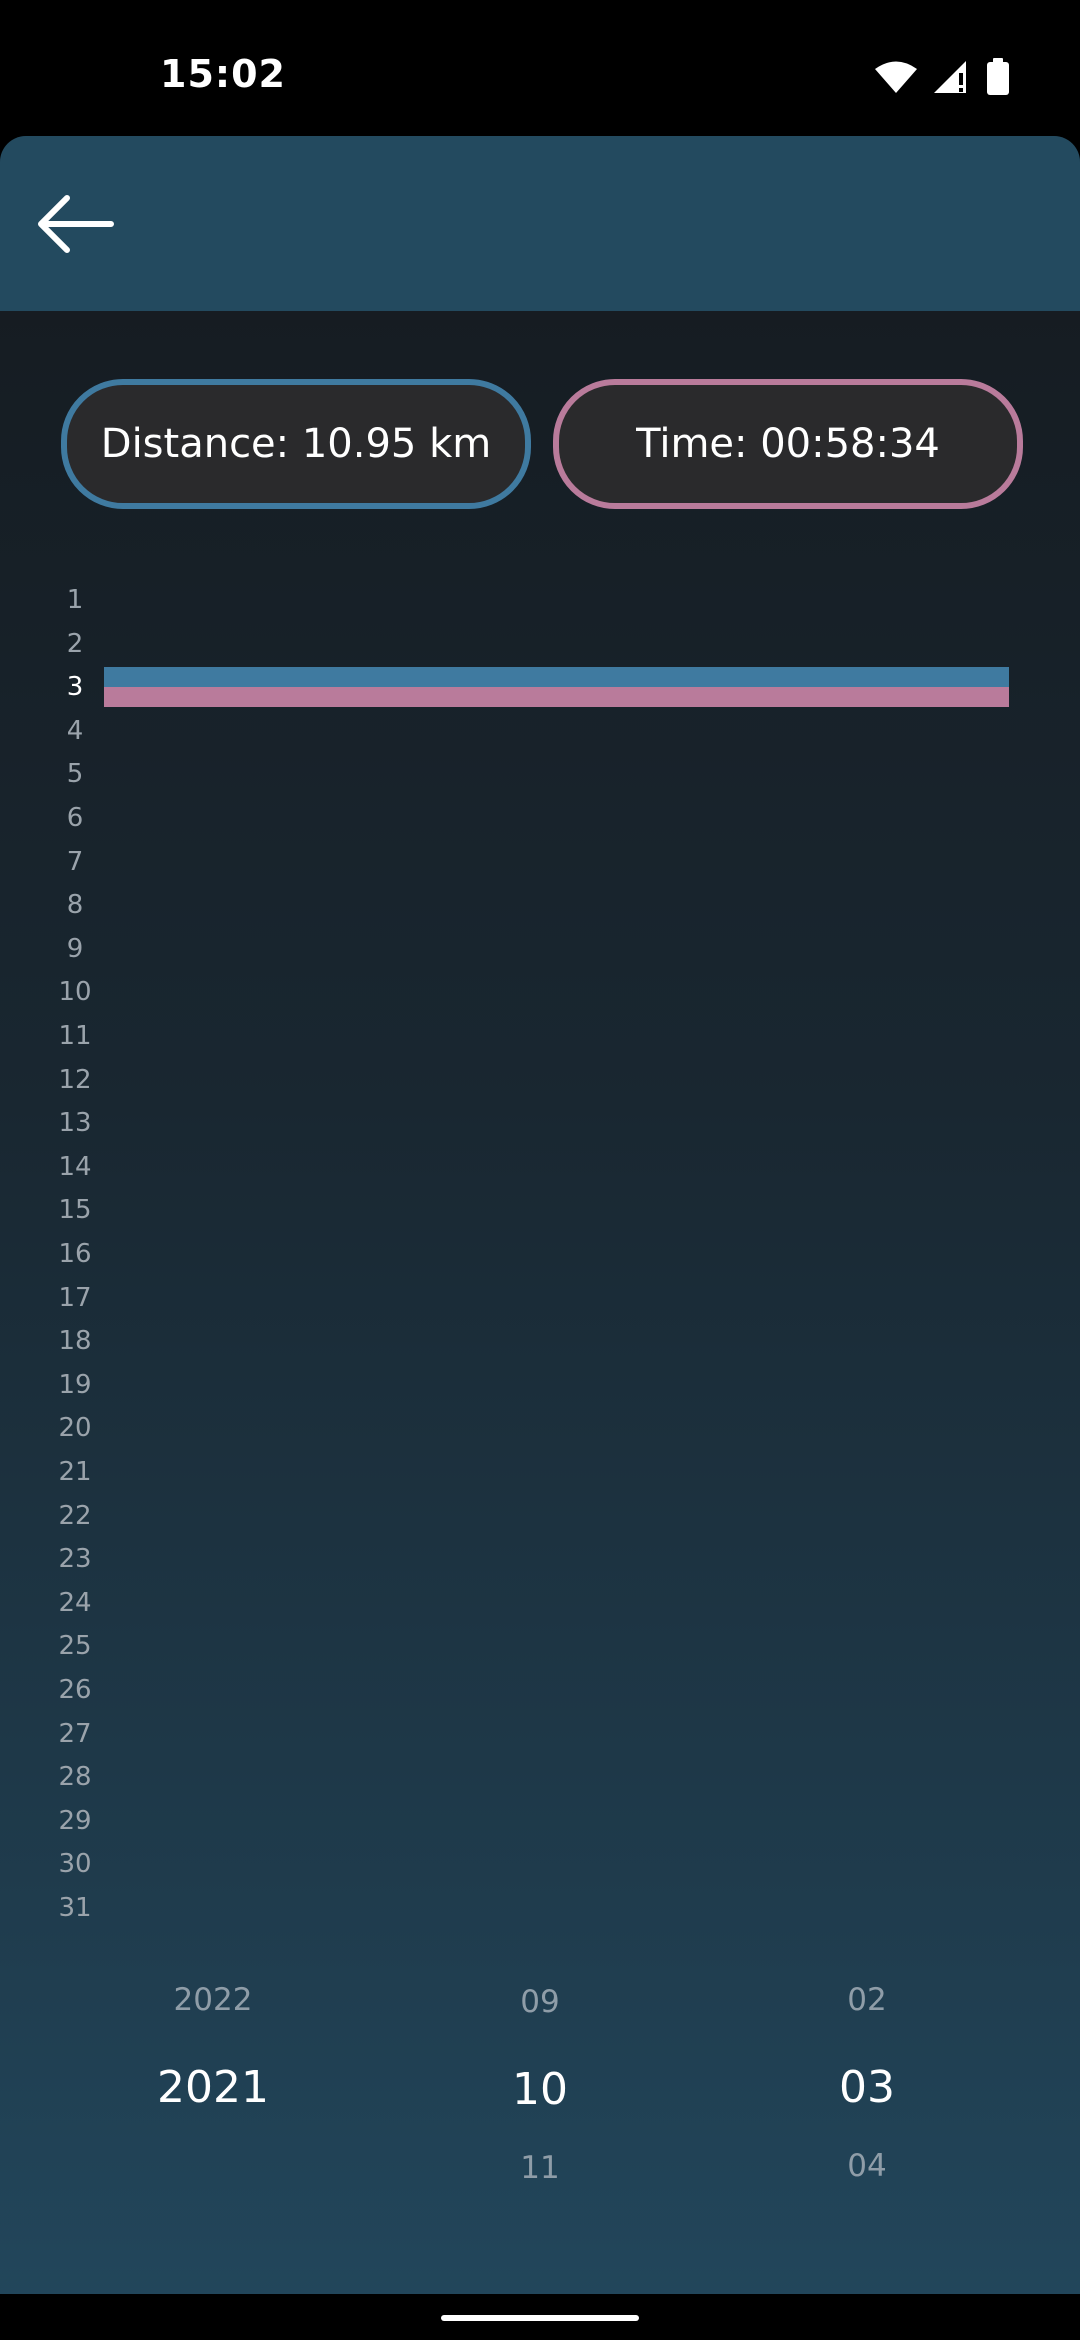 This screenshot has height=2340, width=1080. I want to click on day-label-7: 7, so click(75, 861).